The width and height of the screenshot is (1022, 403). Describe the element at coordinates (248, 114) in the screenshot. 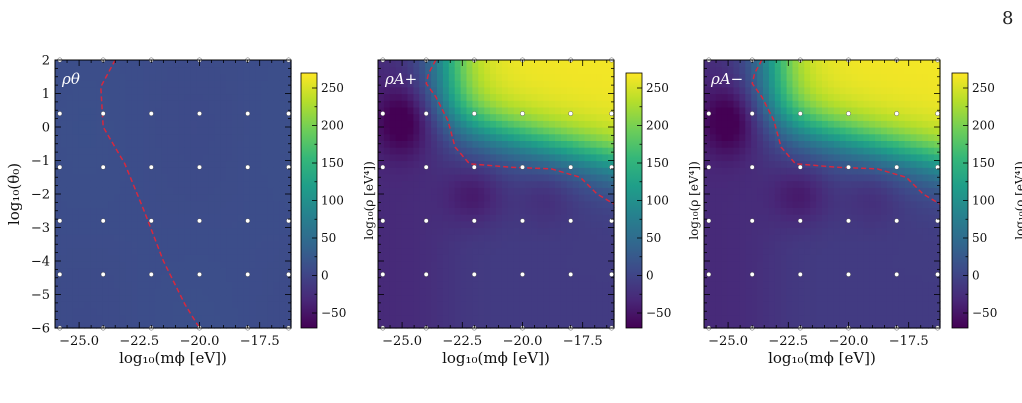

I see `grid-point` at that location.